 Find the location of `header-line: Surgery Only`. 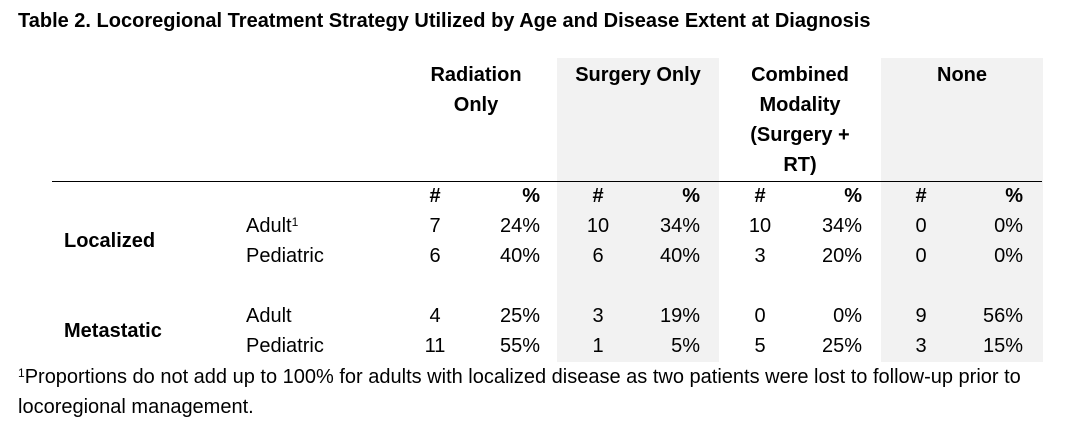

header-line: Surgery Only is located at coordinates (638, 75).